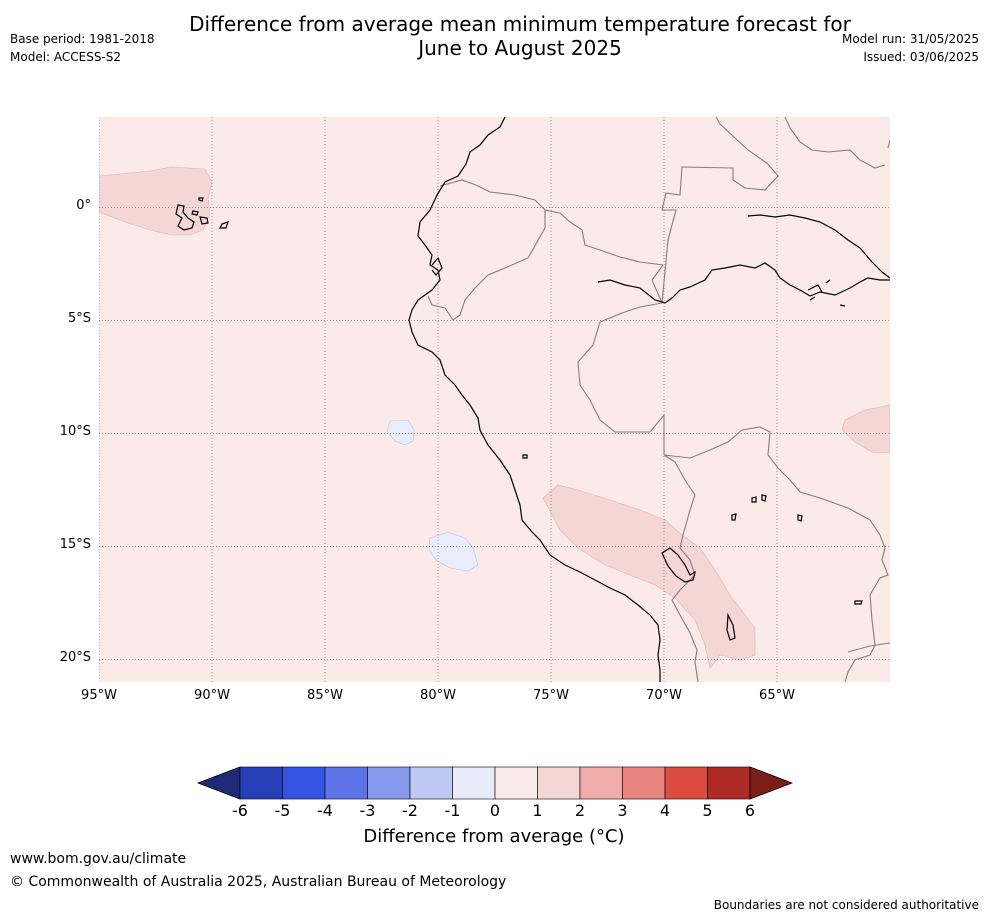 The width and height of the screenshot is (988, 919). I want to click on border-colombia-ecuador, so click(551, 222).